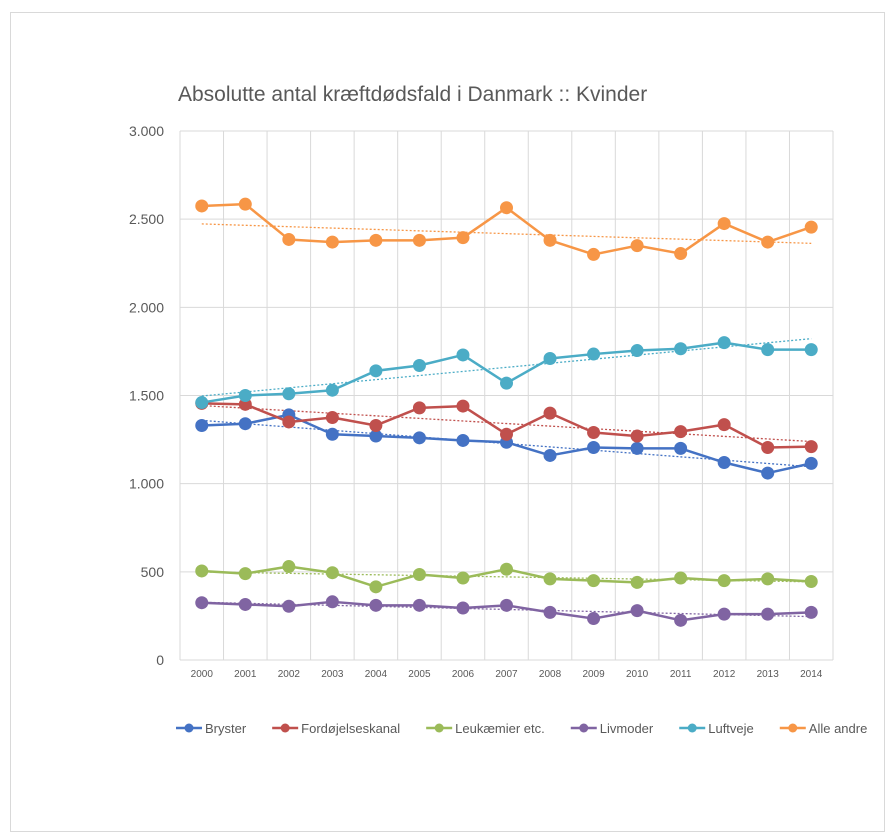  I want to click on y-tick-label: 2.000, so click(146, 307).